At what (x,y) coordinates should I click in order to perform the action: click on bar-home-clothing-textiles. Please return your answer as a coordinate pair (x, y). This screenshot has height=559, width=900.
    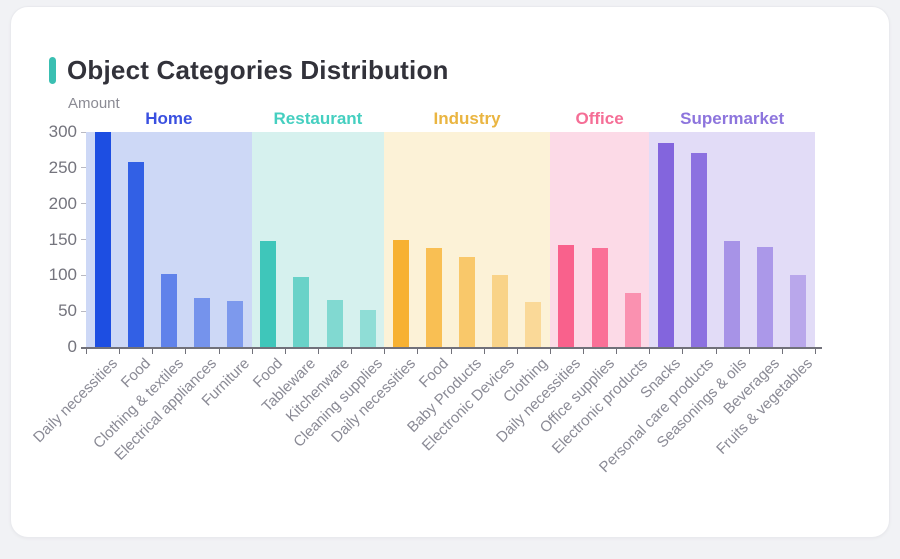
    Looking at the image, I should click on (168, 310).